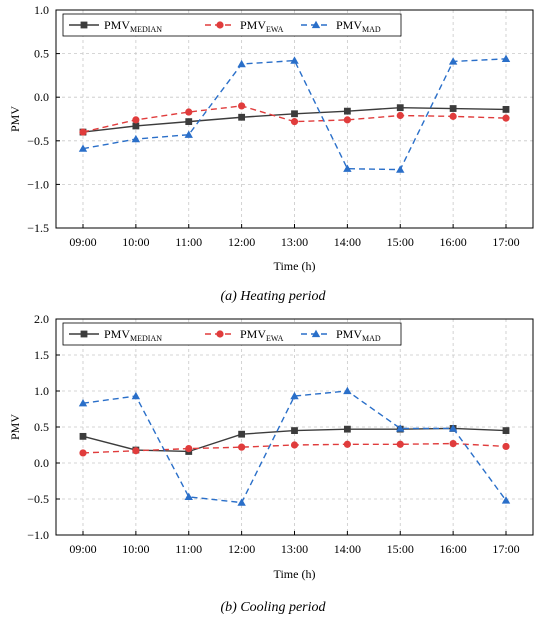 The width and height of the screenshot is (547, 625). What do you see at coordinates (41, 427) in the screenshot?
I see `y-tick-label: 0.5` at bounding box center [41, 427].